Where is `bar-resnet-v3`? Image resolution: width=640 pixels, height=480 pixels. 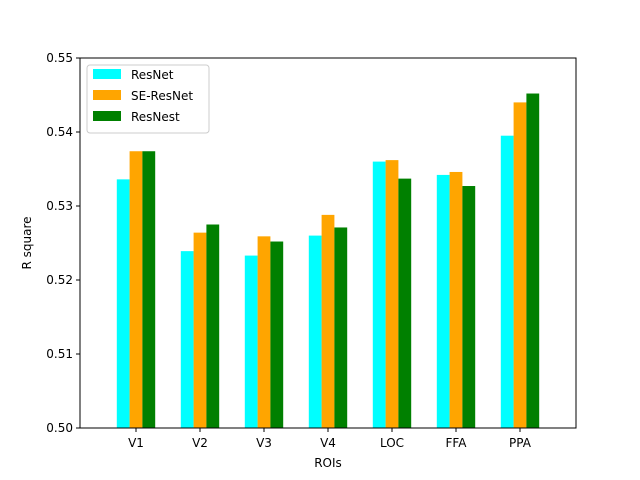
bar-resnet-v3 is located at coordinates (251, 341).